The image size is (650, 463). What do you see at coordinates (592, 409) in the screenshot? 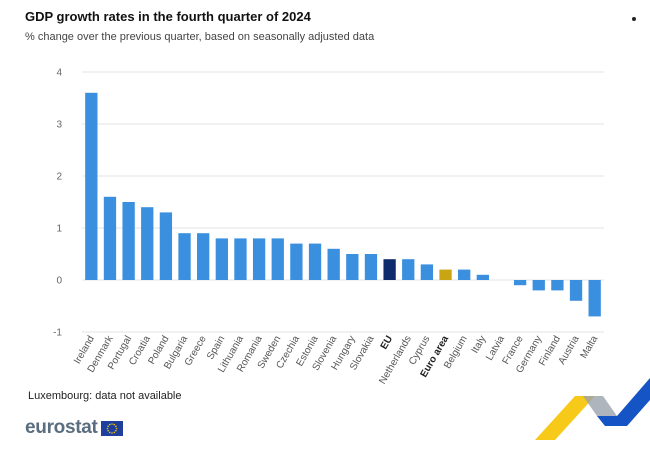
I see `corner-decoration` at bounding box center [592, 409].